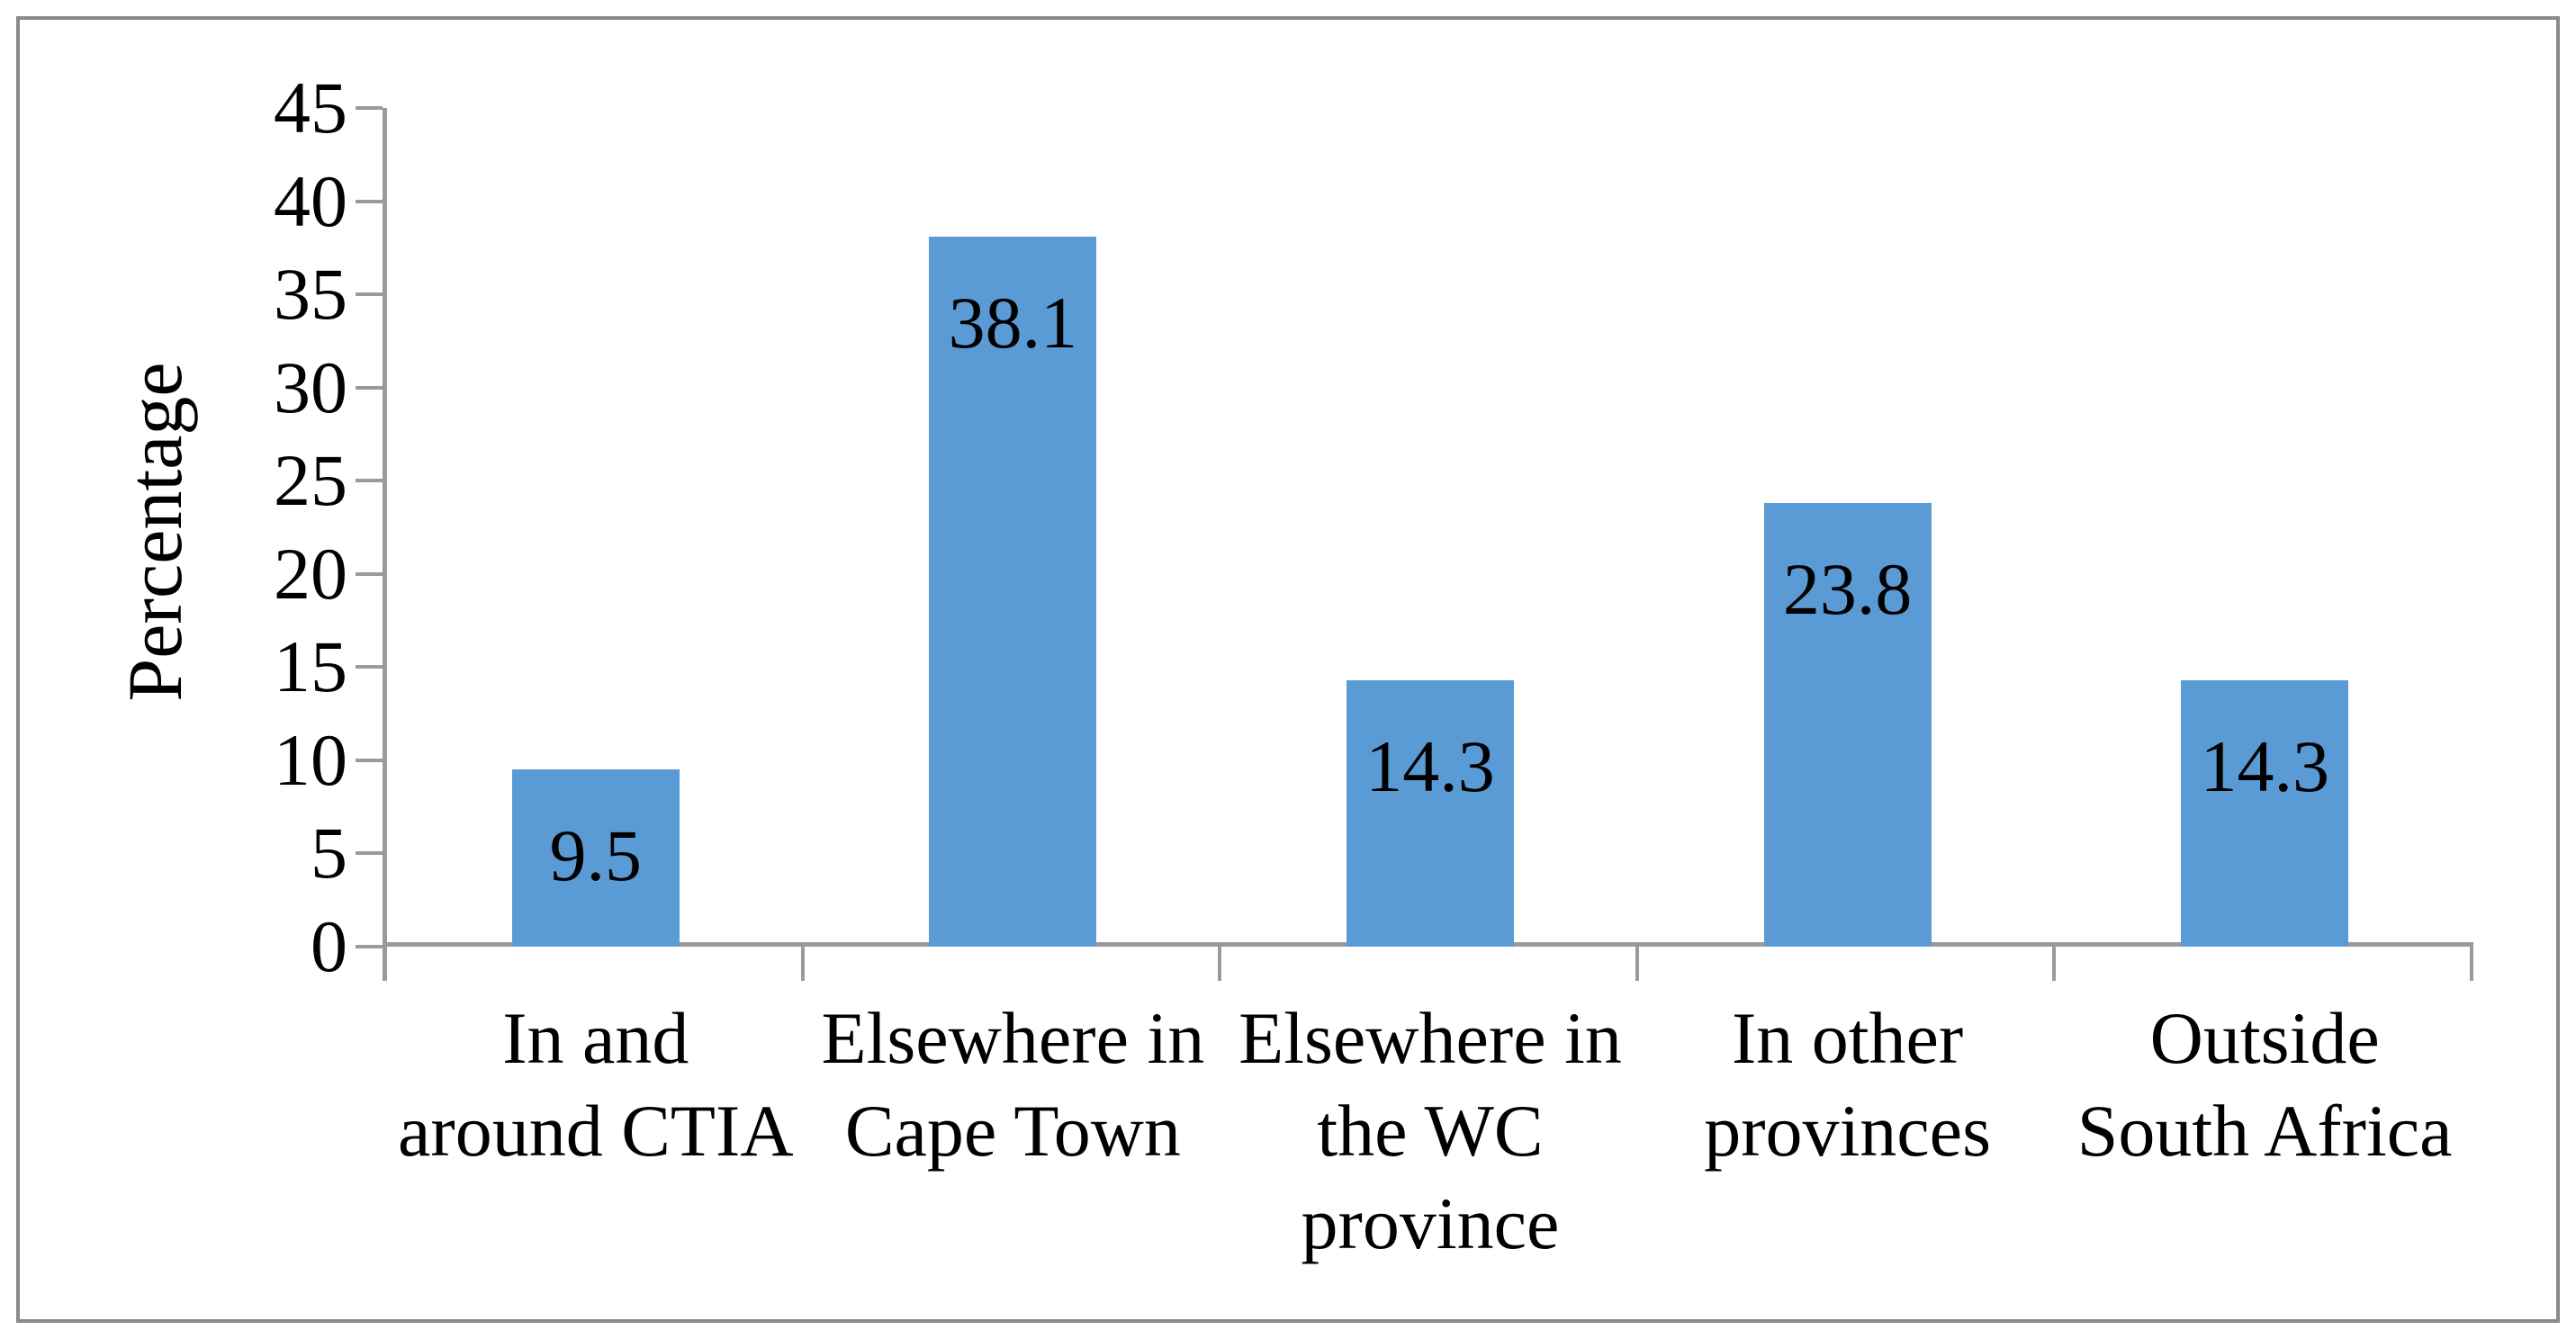 The width and height of the screenshot is (2576, 1339). I want to click on y-axis-tick-label: 25, so click(310, 481).